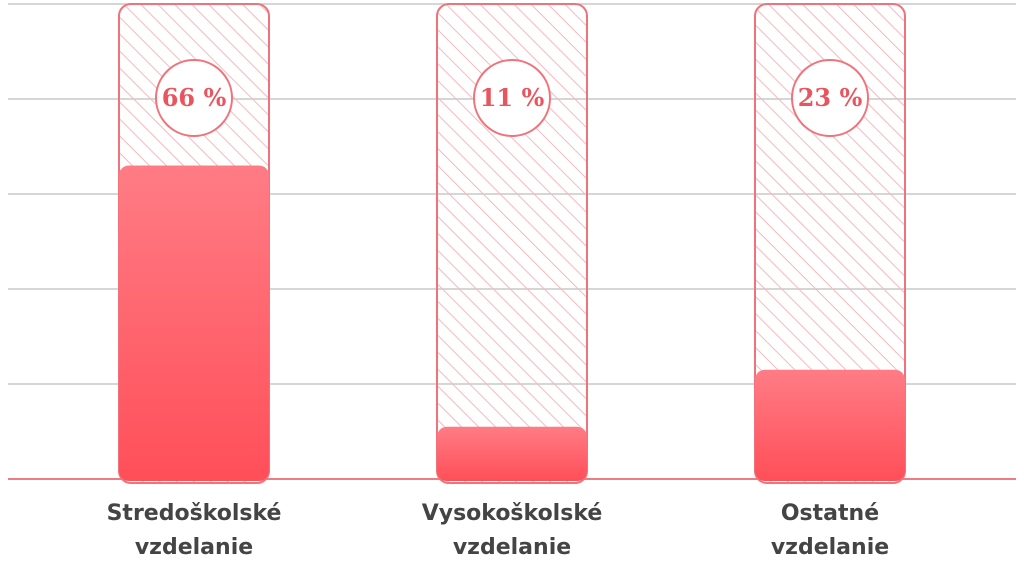 The image size is (1024, 569). Describe the element at coordinates (512, 513) in the screenshot. I see `category-label: Vysokoškolské` at that location.